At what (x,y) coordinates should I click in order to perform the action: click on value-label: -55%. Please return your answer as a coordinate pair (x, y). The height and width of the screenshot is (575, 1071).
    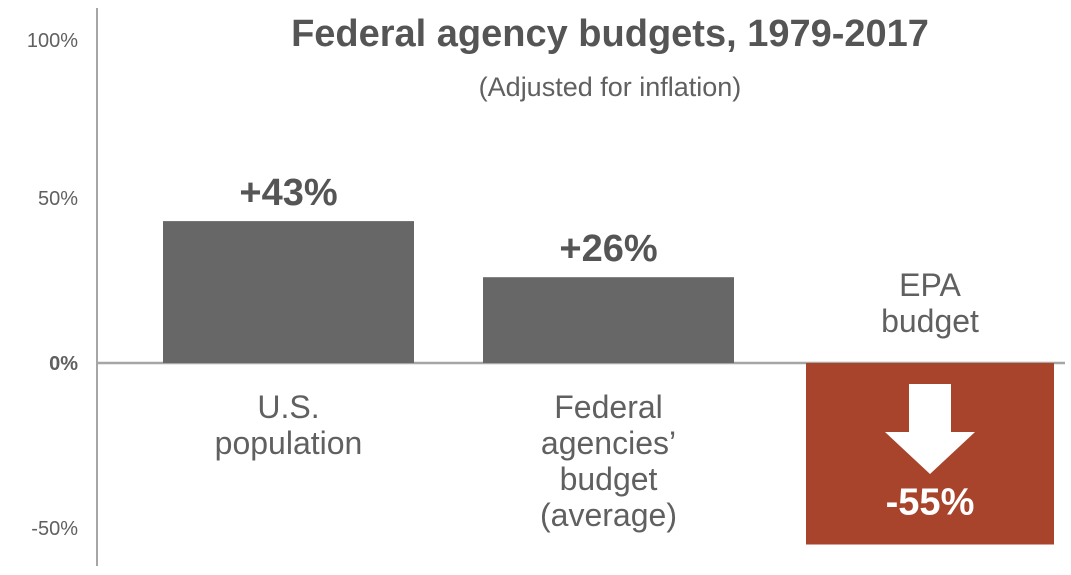
    Looking at the image, I should click on (930, 503).